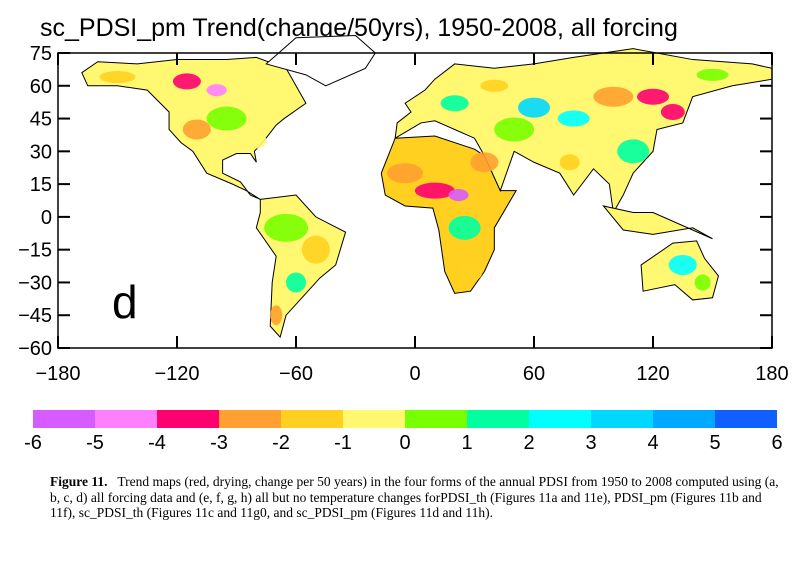 The width and height of the screenshot is (800, 562). Describe the element at coordinates (35, 349) in the screenshot. I see `y-tick-label: −60` at that location.